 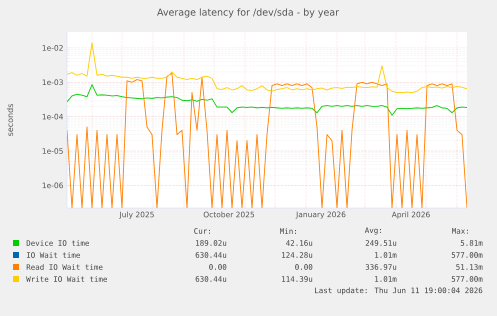 What do you see at coordinates (248, 13) in the screenshot?
I see `chart-title: Average latency for /dev/sda - by year` at bounding box center [248, 13].